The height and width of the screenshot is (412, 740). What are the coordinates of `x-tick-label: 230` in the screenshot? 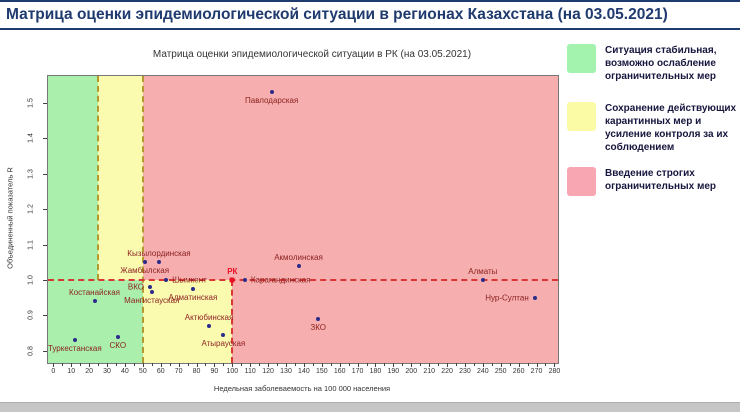 It's located at (465, 371).